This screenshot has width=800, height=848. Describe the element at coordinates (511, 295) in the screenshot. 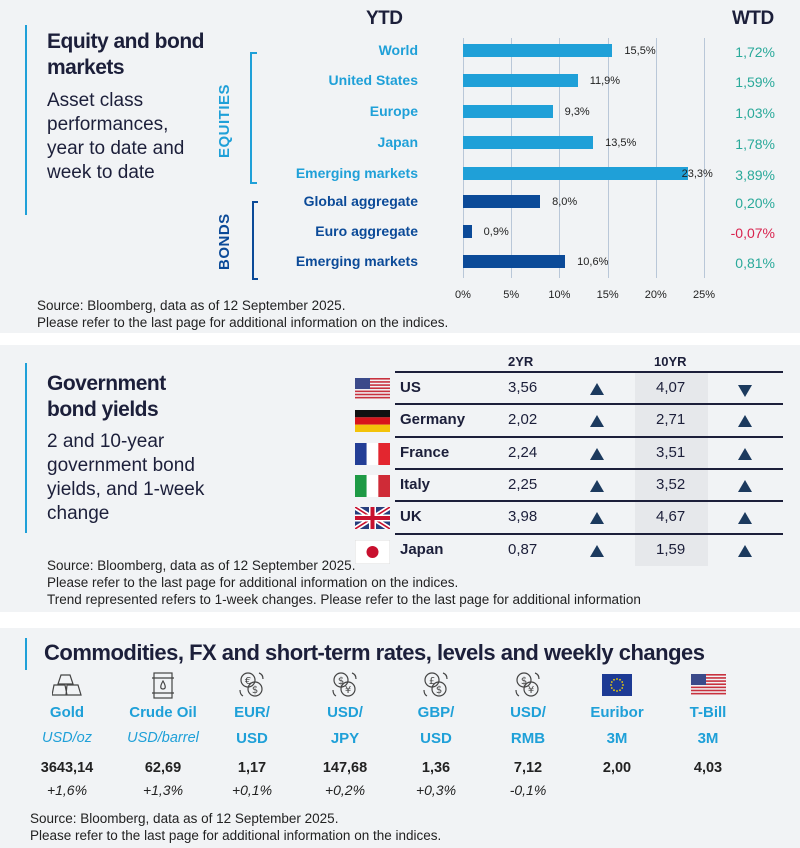

I see `x-tick-label: 5%` at that location.